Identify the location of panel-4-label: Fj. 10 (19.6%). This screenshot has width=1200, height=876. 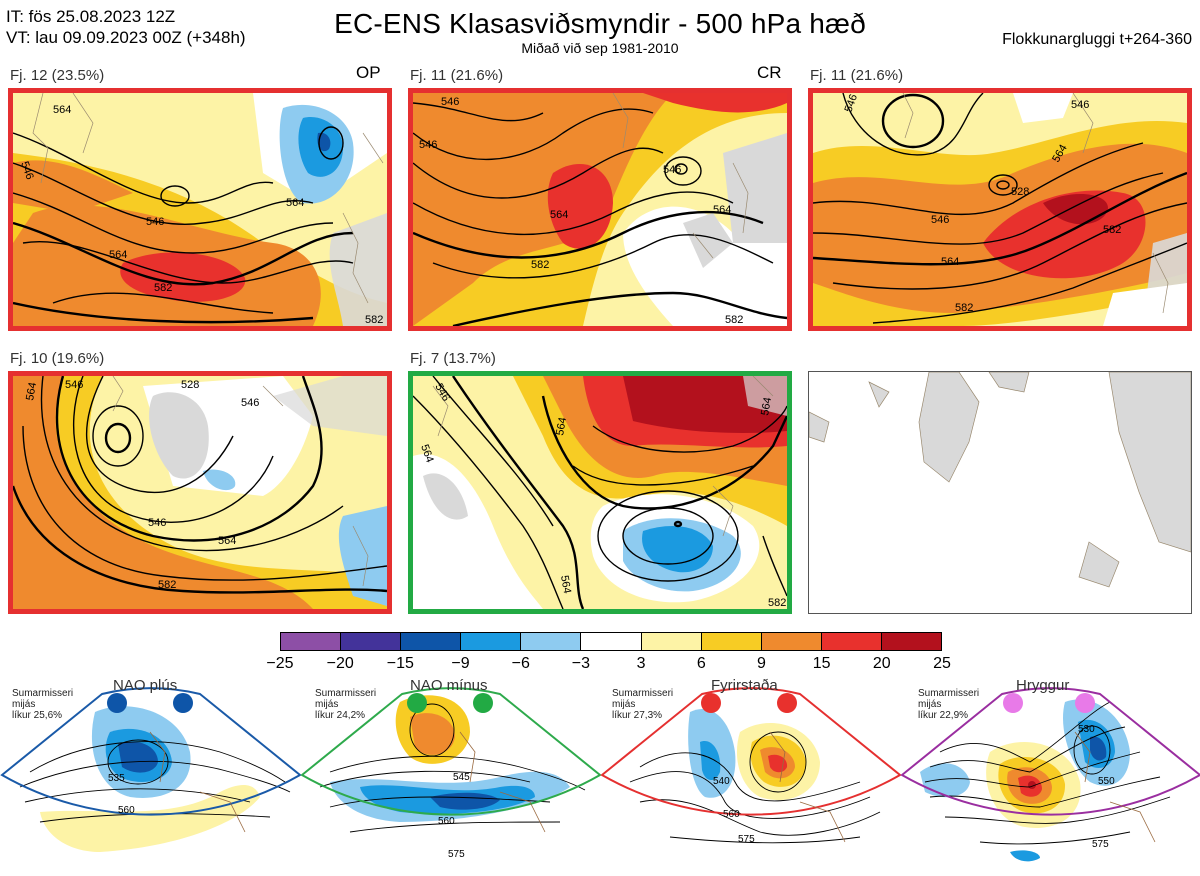
(57, 358).